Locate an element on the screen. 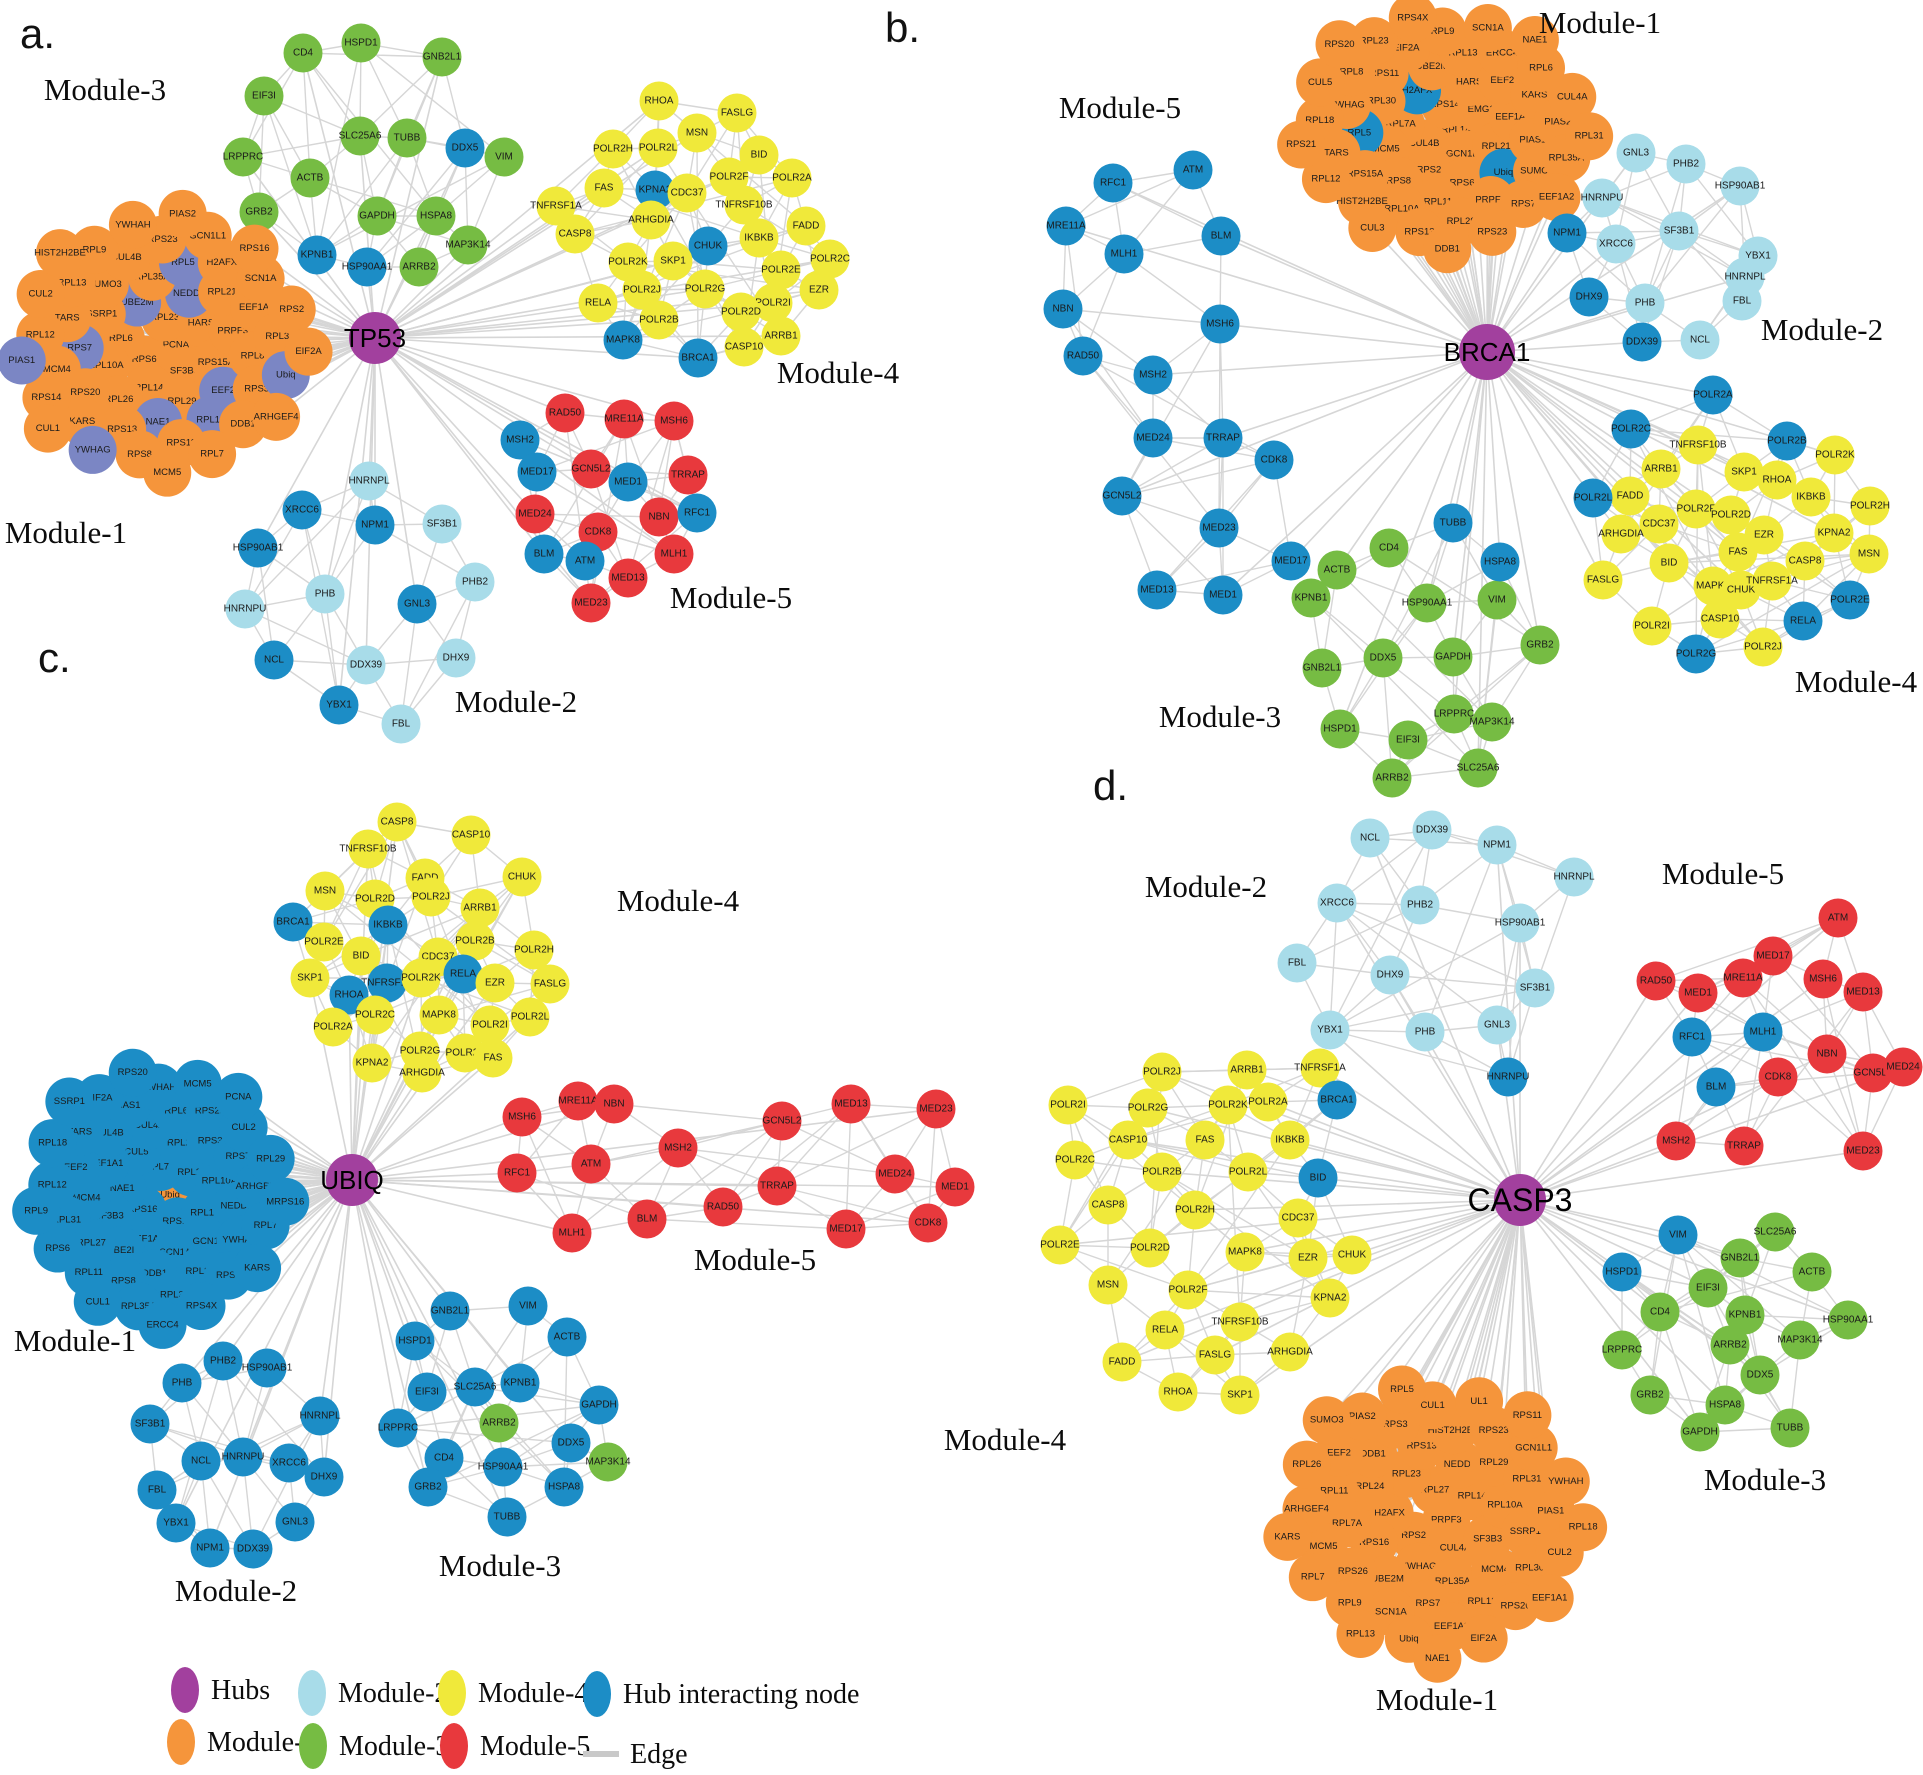  node-hnrnpu: HNRNPU is located at coordinates (1508, 1077).